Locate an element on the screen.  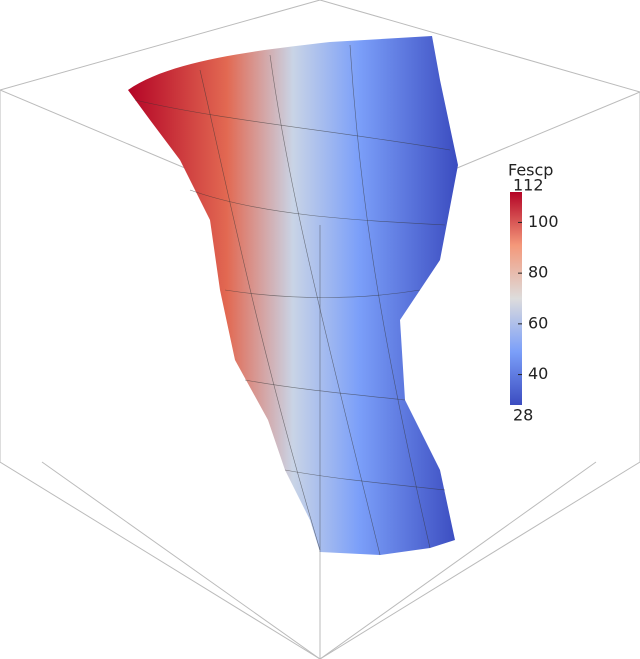
colorbar-tick-label: 80 is located at coordinates (538, 272).